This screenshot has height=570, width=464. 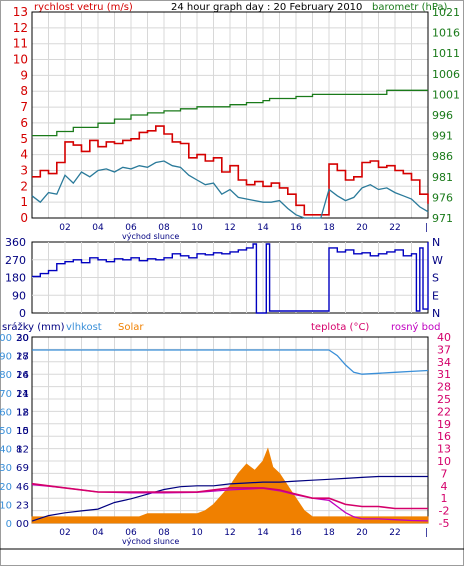 I want to click on barometer-tick-label: 1006, so click(x=446, y=74).